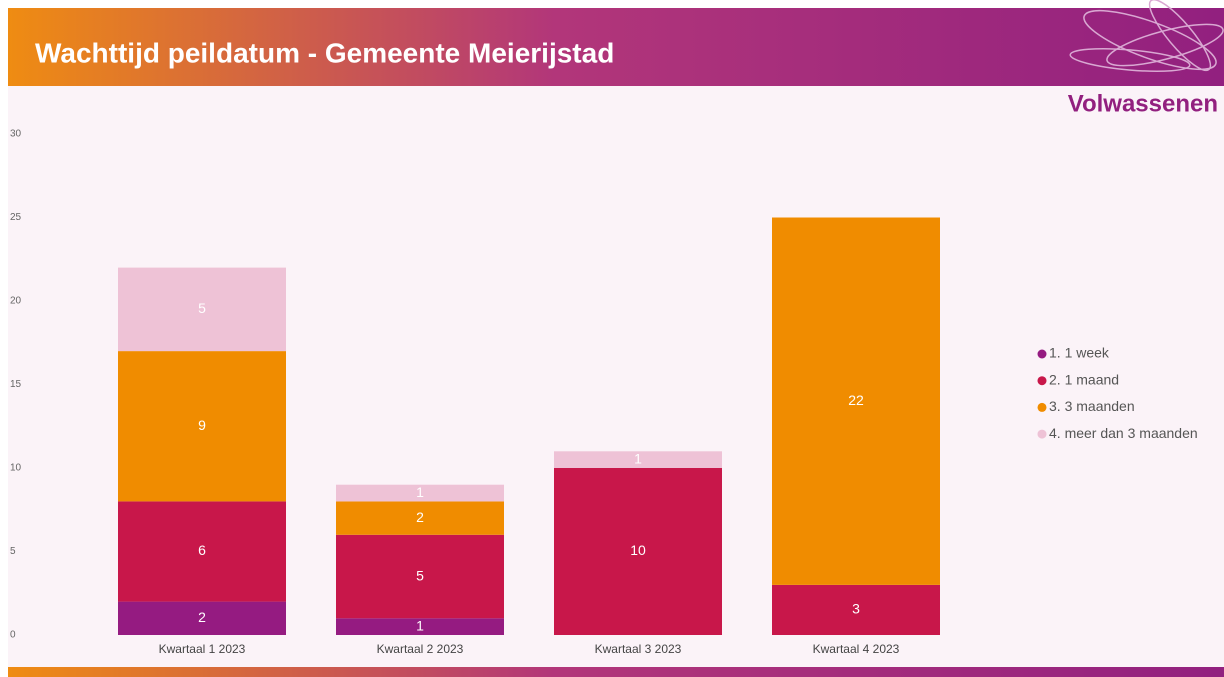  I want to click on x-tick-label: Kwartaal 4 2023, so click(856, 649).